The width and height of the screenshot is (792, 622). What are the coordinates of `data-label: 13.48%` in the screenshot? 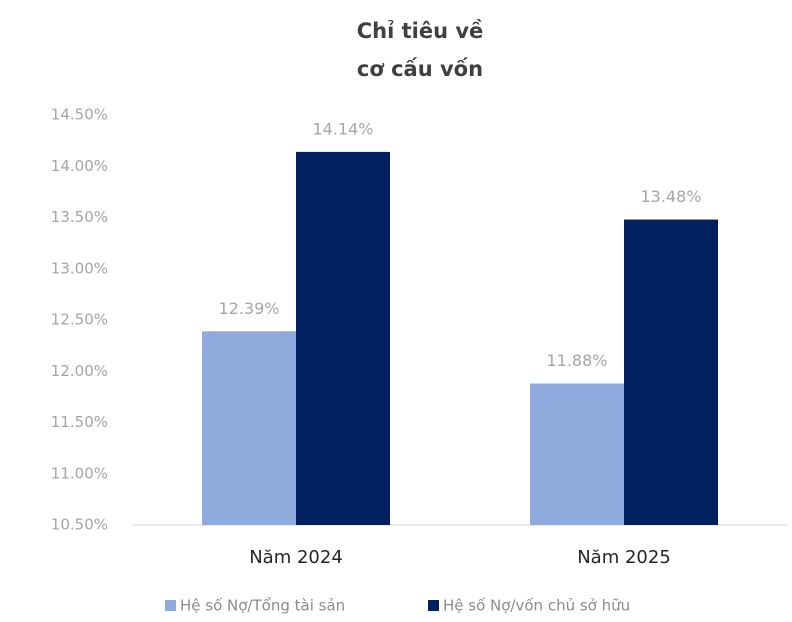 It's located at (670, 196).